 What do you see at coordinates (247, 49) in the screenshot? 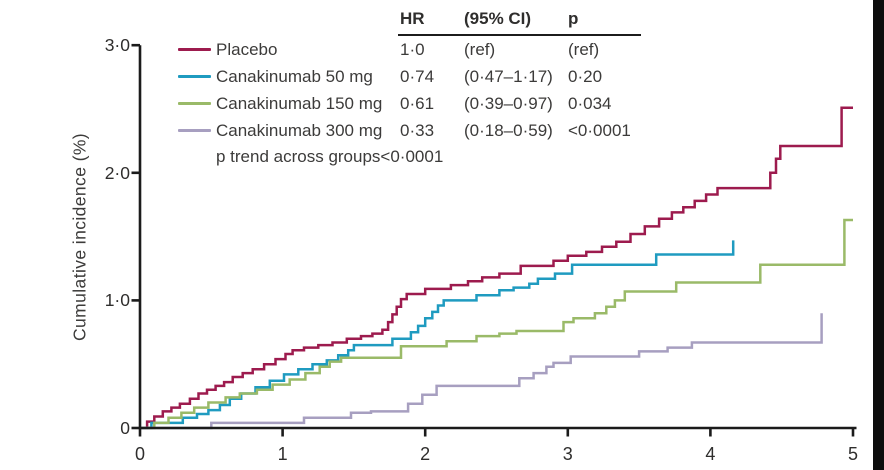
I see `legend-label: Placebo` at bounding box center [247, 49].